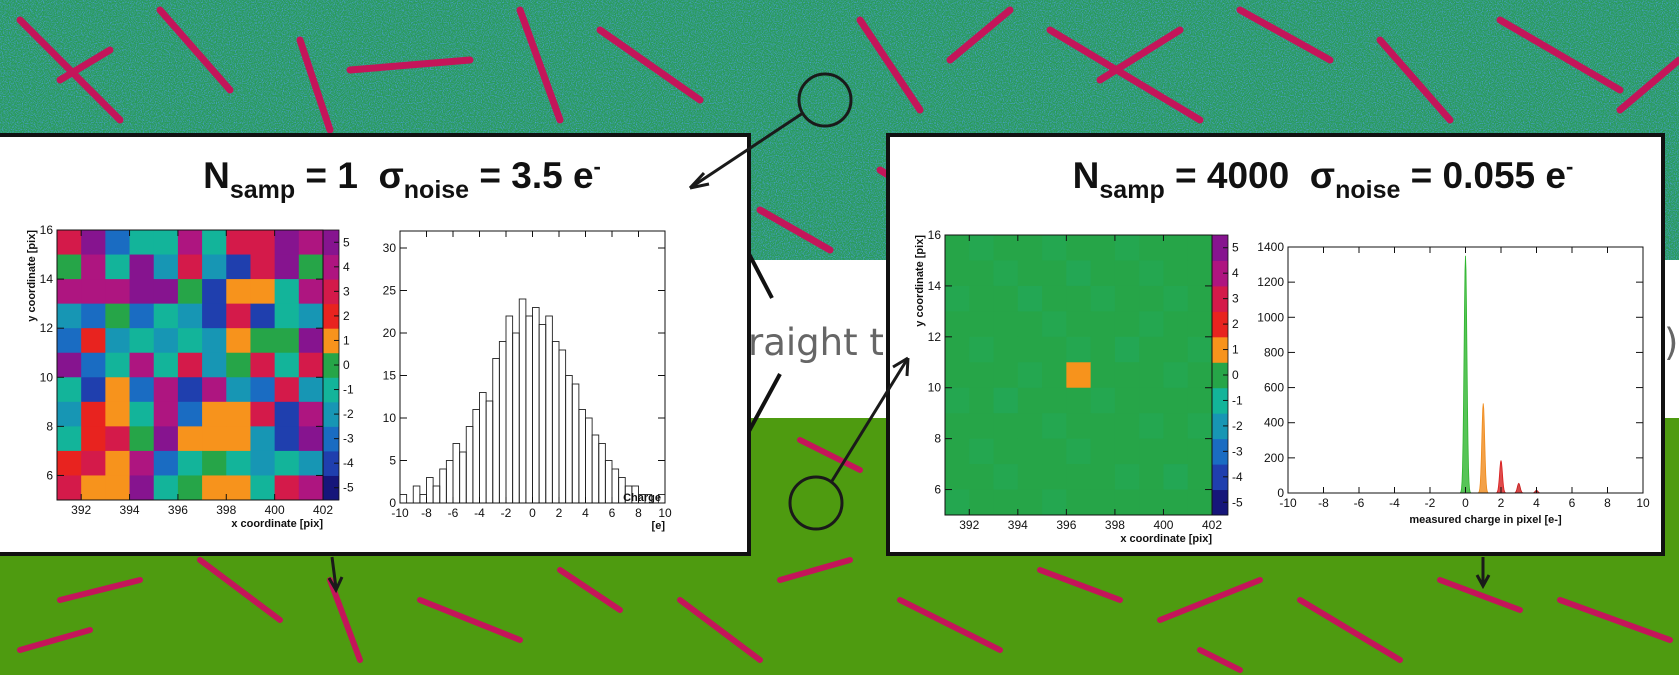 The height and width of the screenshot is (675, 1679). What do you see at coordinates (825, 100) in the screenshot?
I see `zoom-circle` at bounding box center [825, 100].